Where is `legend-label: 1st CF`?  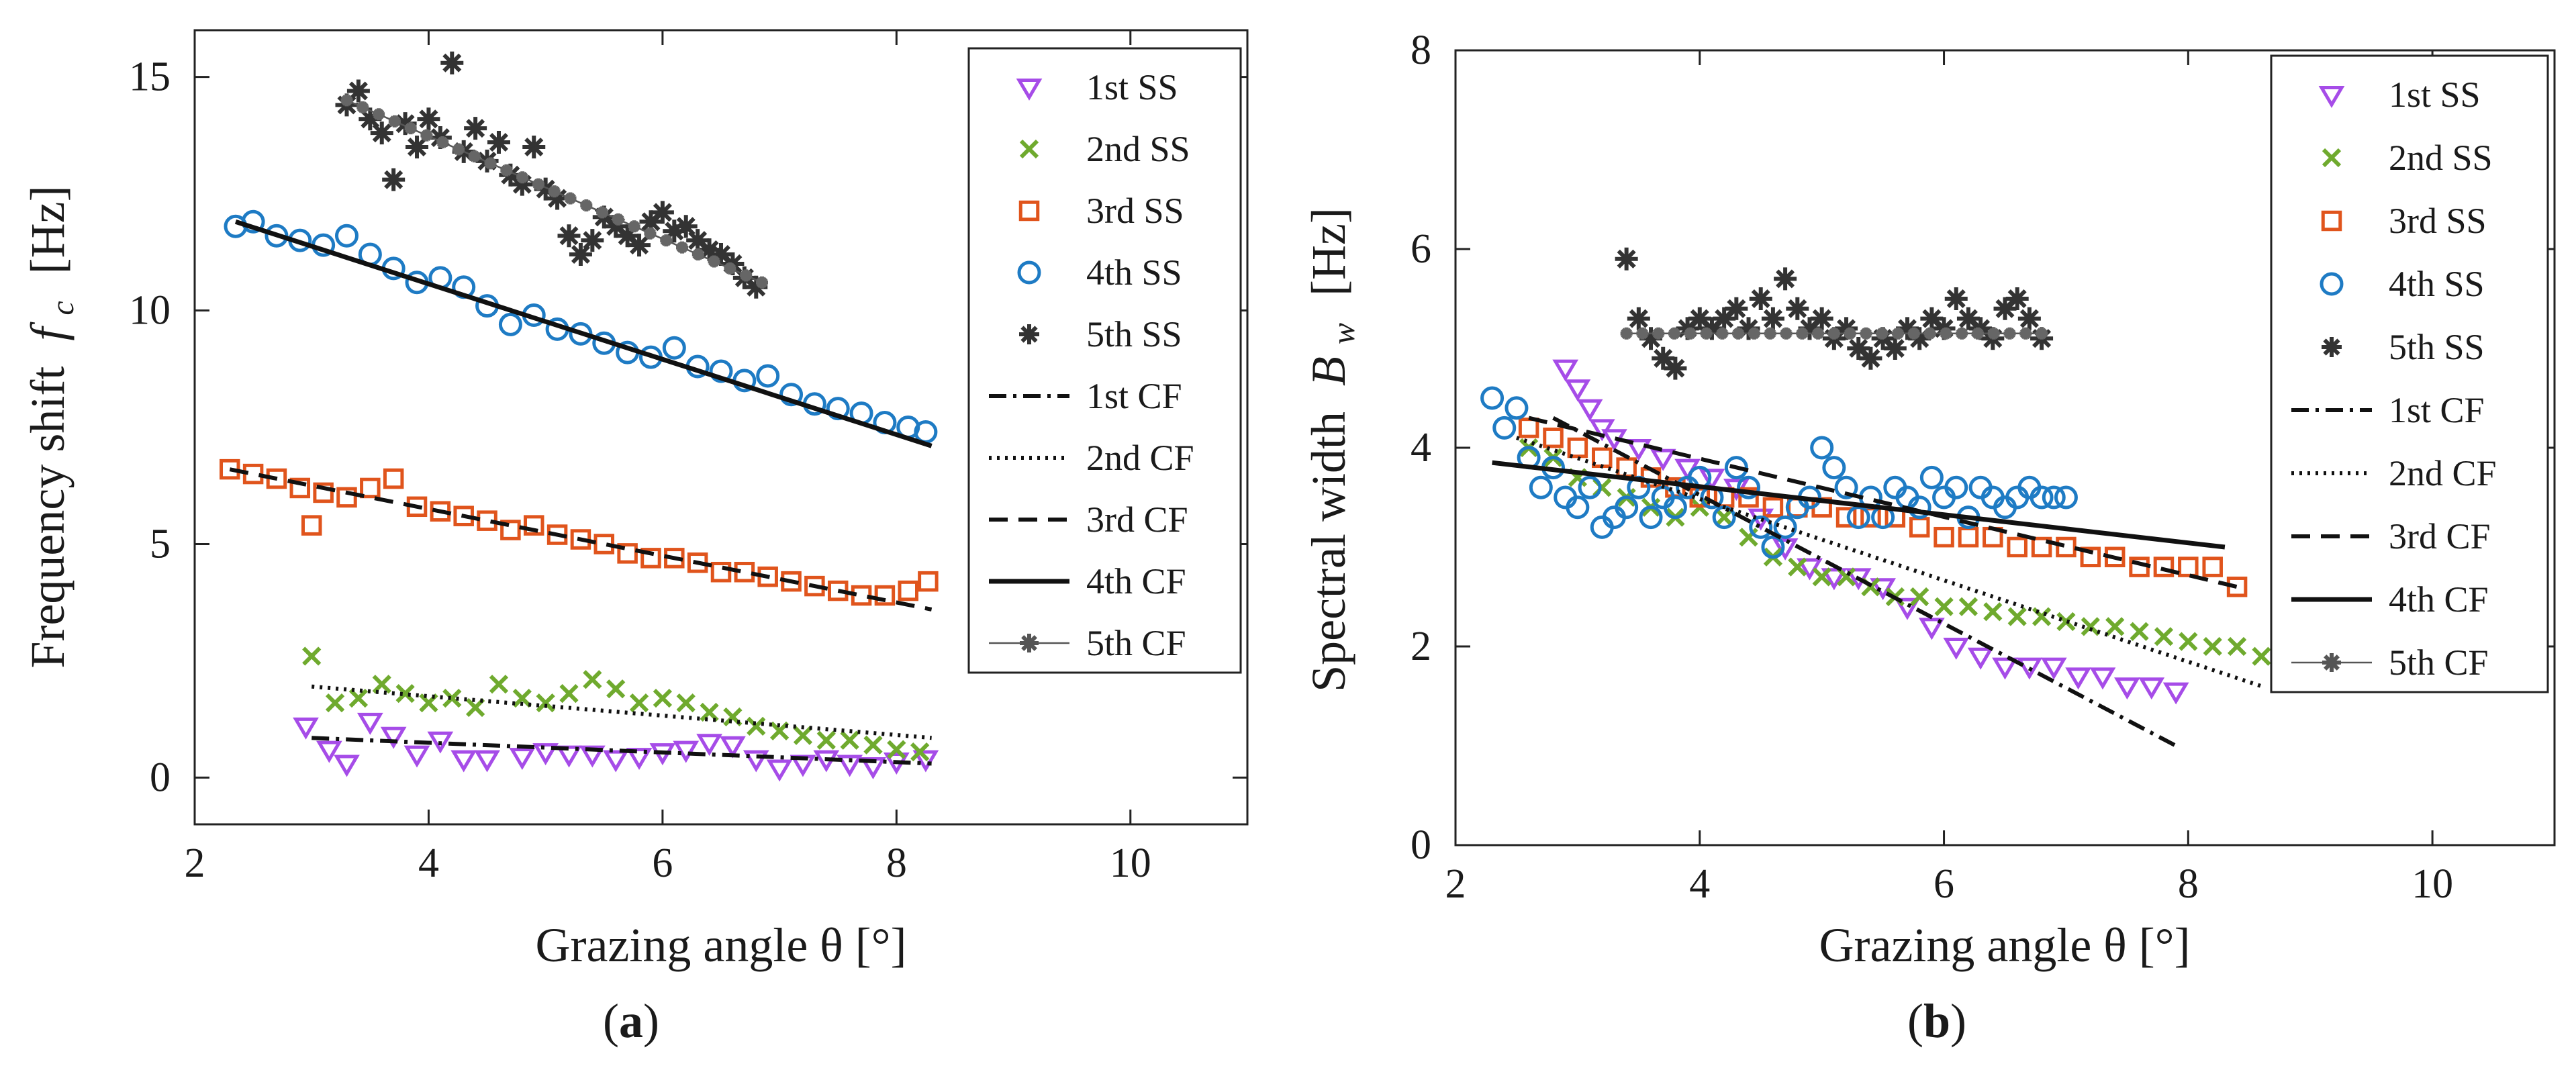
legend-label: 1st CF is located at coordinates (2437, 410).